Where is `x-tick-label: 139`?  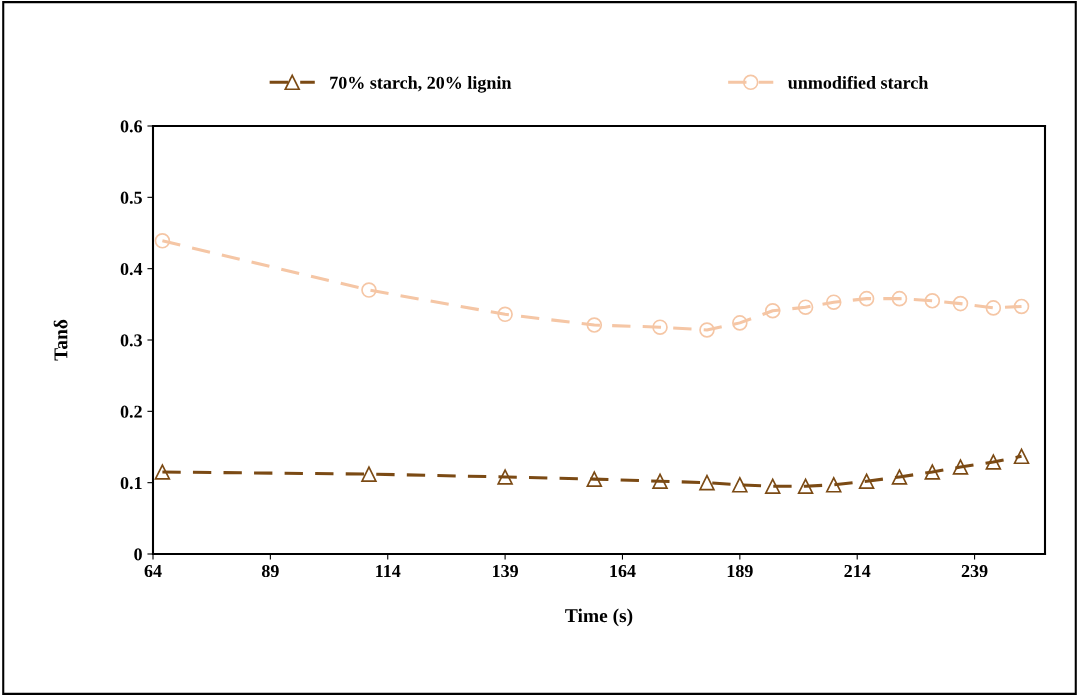
x-tick-label: 139 is located at coordinates (505, 571).